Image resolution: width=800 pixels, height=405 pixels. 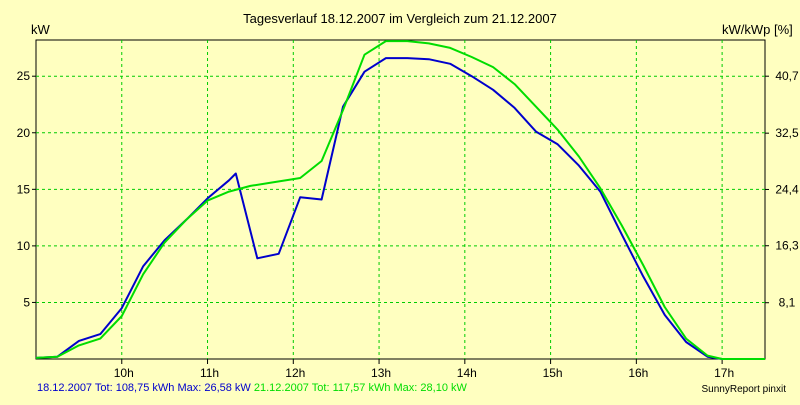 What do you see at coordinates (787, 76) in the screenshot?
I see `y2-tick-label: 40,7` at bounding box center [787, 76].